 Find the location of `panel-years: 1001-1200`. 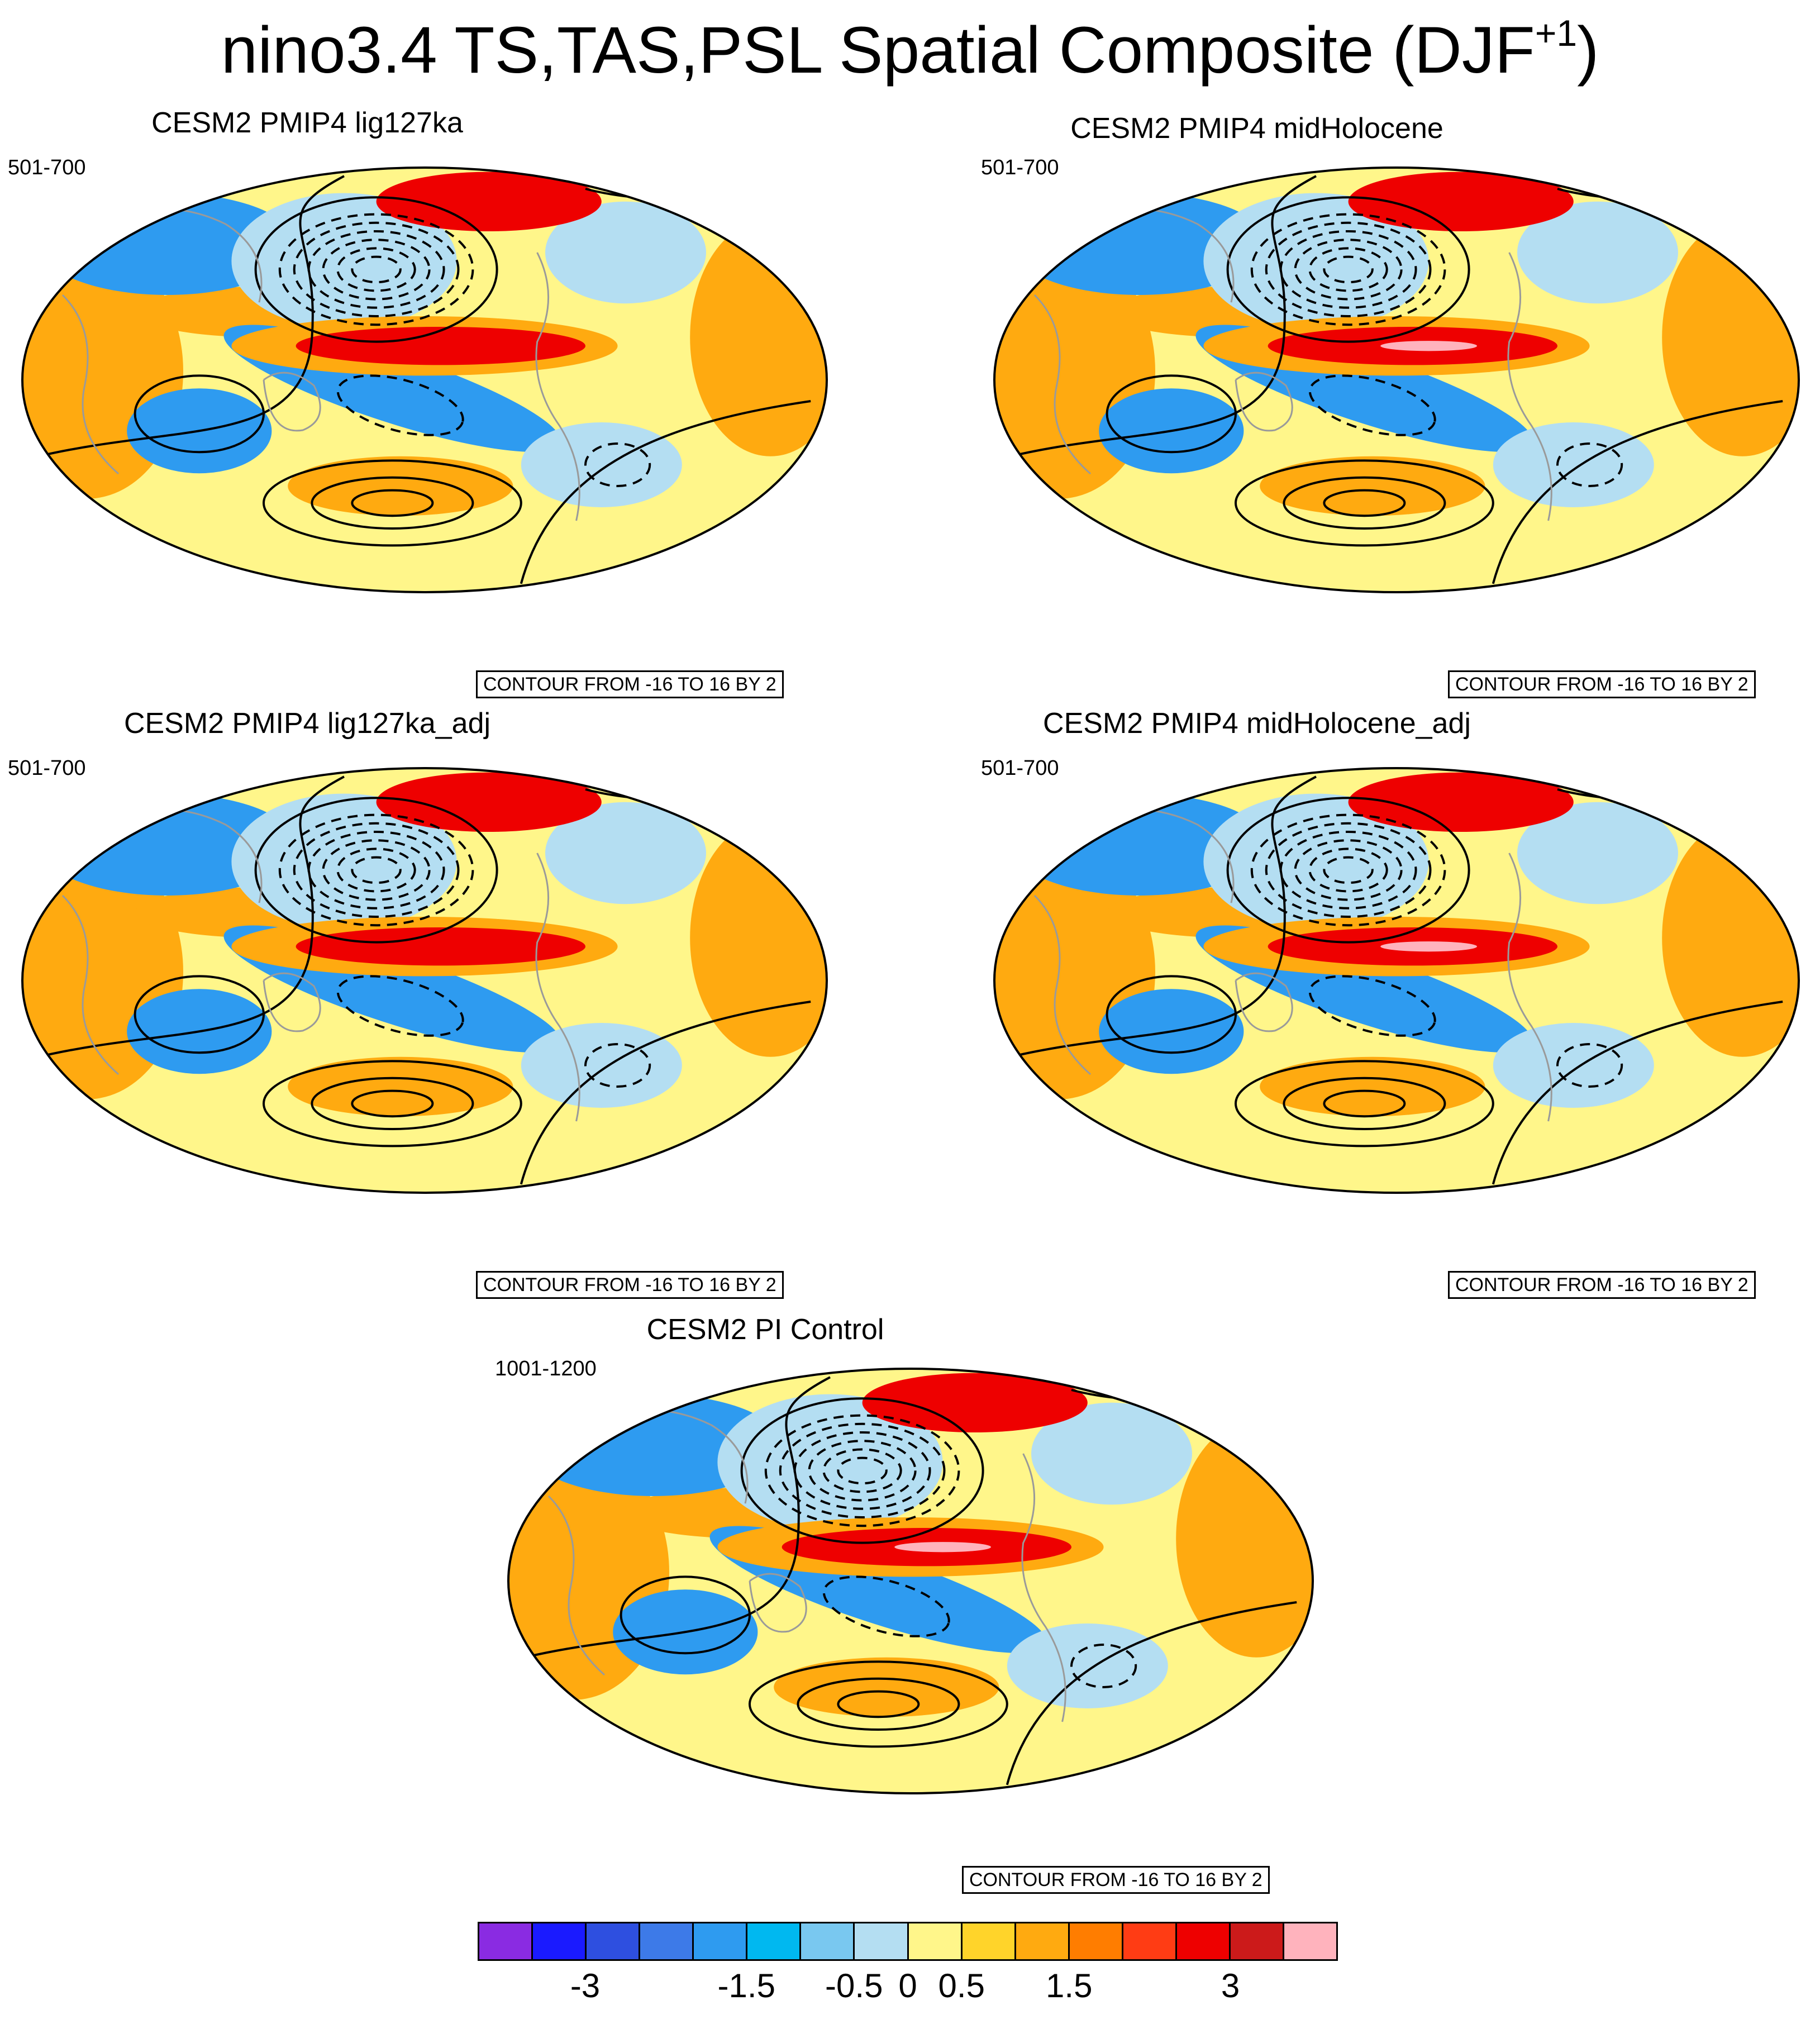

panel-years: 1001-1200 is located at coordinates (546, 1368).